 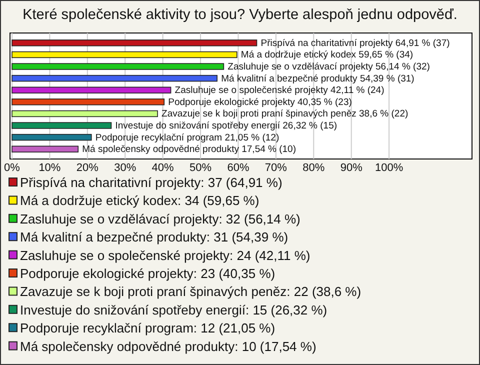 What do you see at coordinates (276, 168) in the screenshot?
I see `x-tick-label: 70%` at bounding box center [276, 168].